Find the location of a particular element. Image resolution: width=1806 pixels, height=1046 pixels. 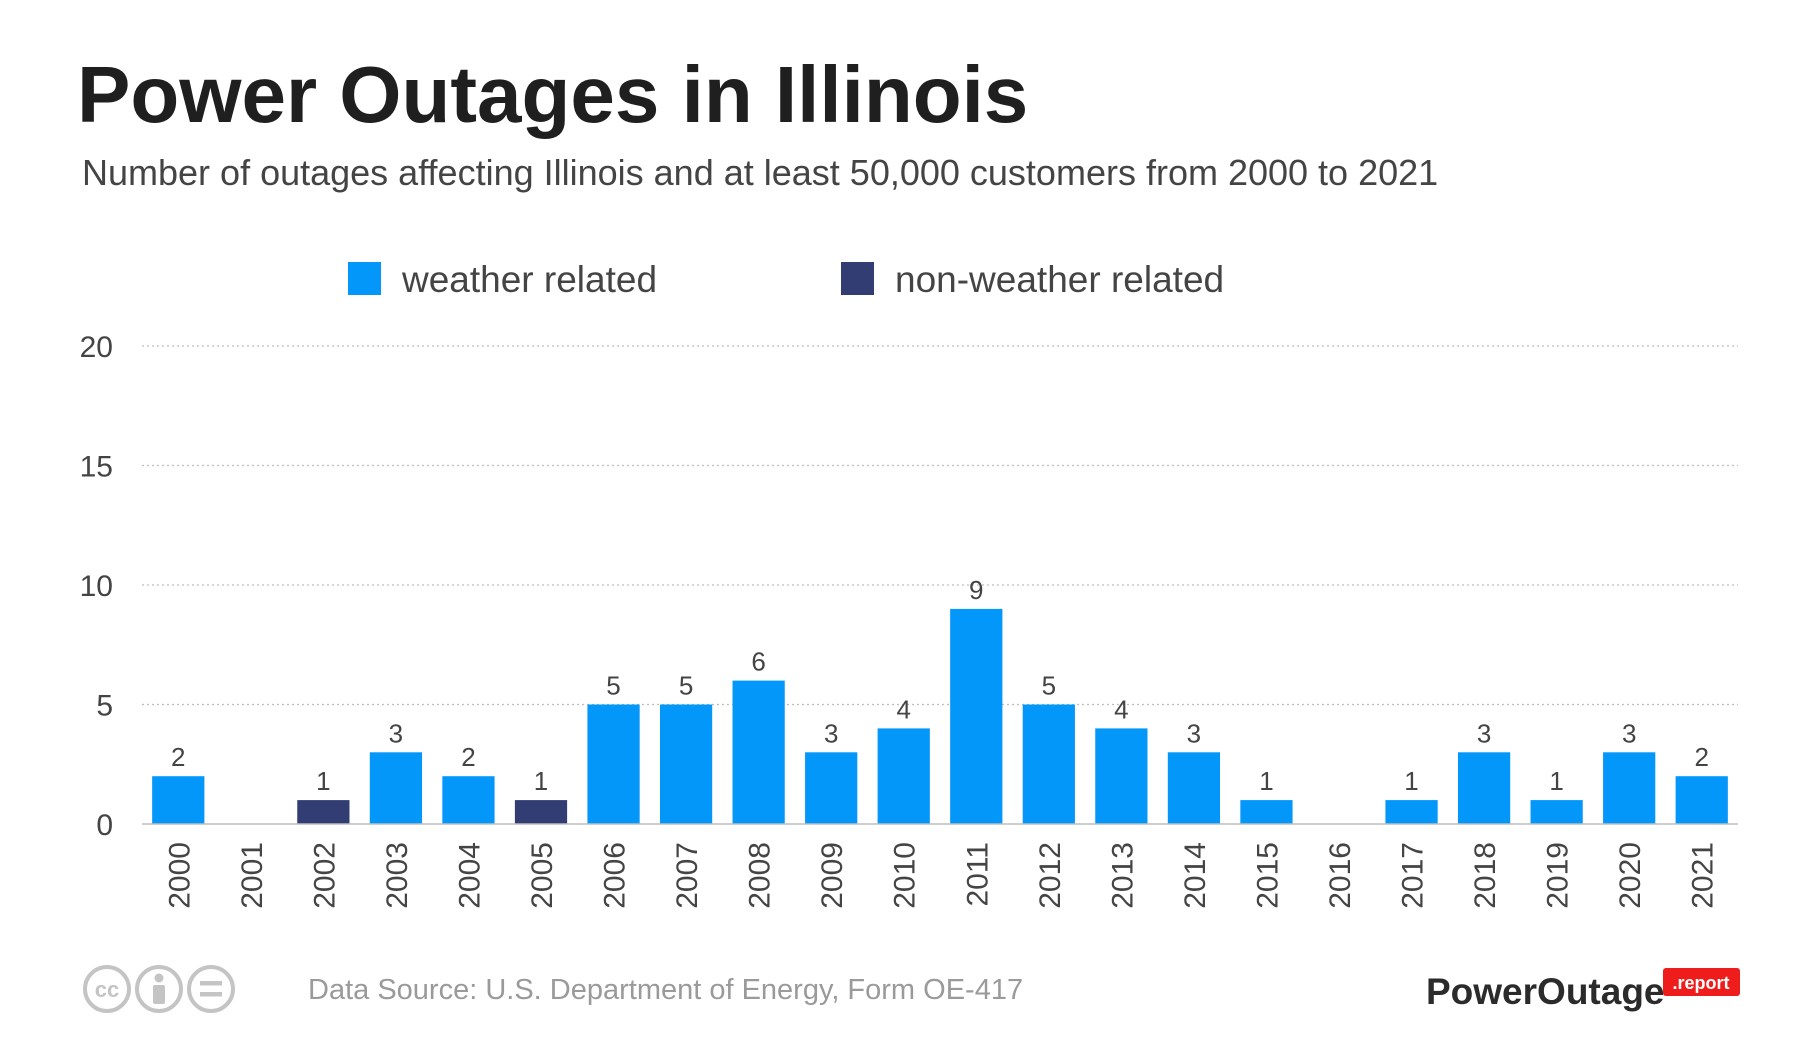

license-icons: cc is located at coordinates (159, 989).